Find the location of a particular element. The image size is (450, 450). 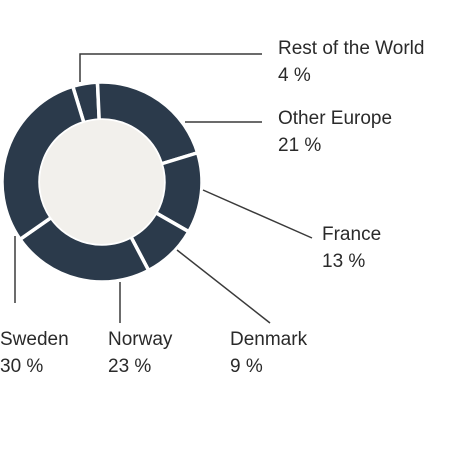

value-label-denmark: 9 % is located at coordinates (246, 366).